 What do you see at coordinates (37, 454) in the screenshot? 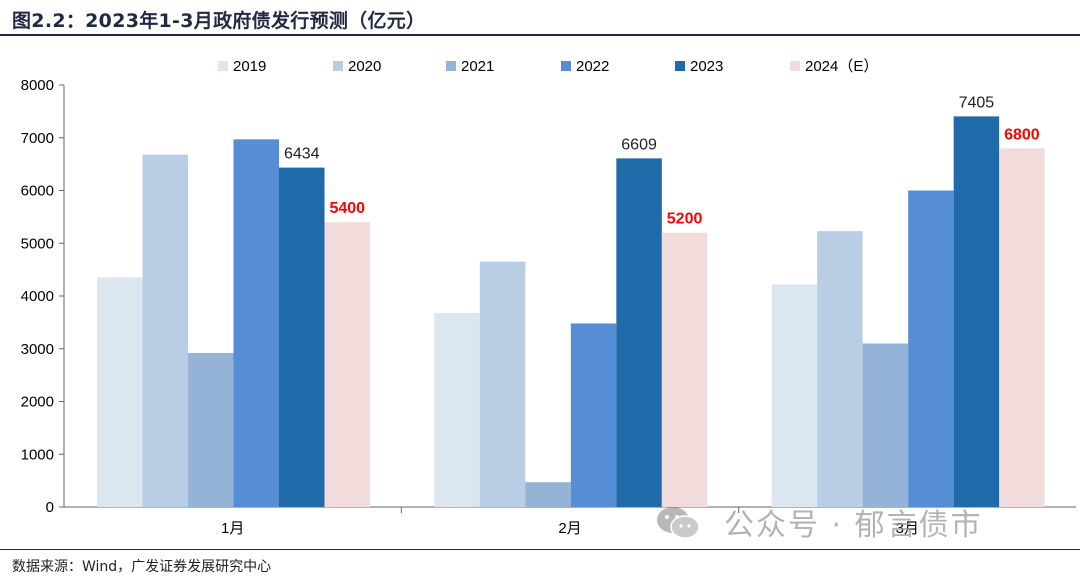
I see `y-tick-label: 1000` at bounding box center [37, 454].